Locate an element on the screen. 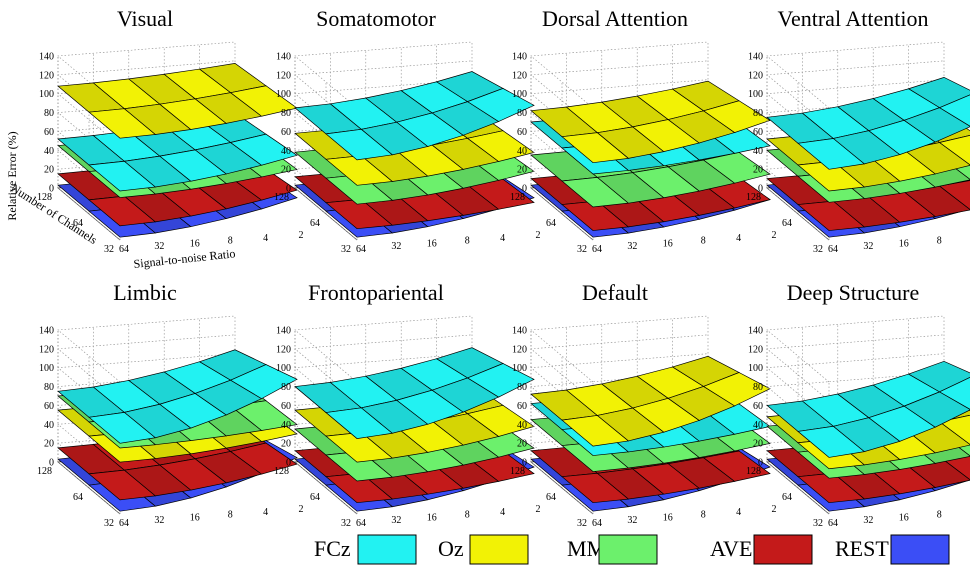 Image resolution: width=970 pixels, height=570 pixels. panel-title: Somatomotor is located at coordinates (376, 18).